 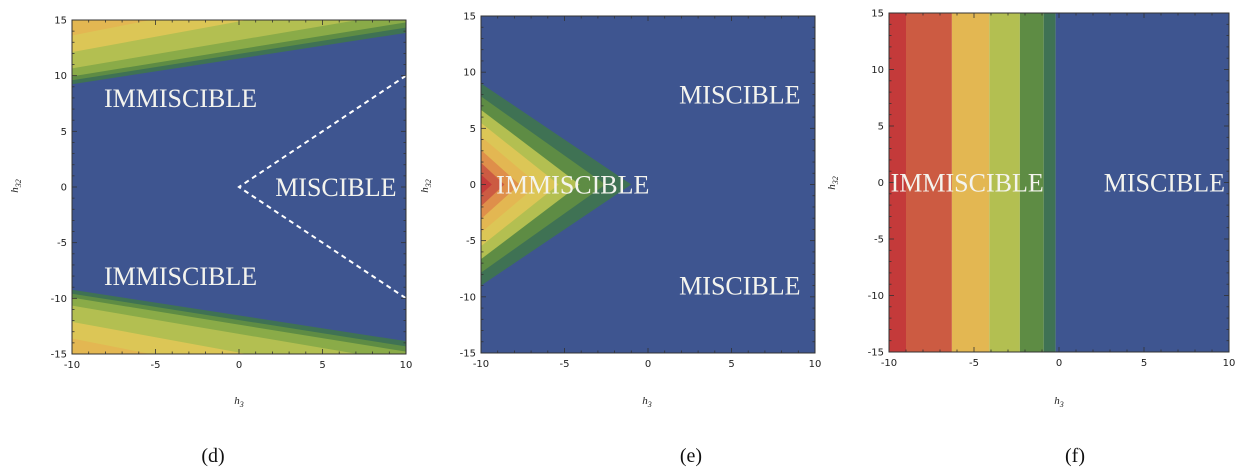 I want to click on panel-d-caption: (d), so click(x=212, y=456).